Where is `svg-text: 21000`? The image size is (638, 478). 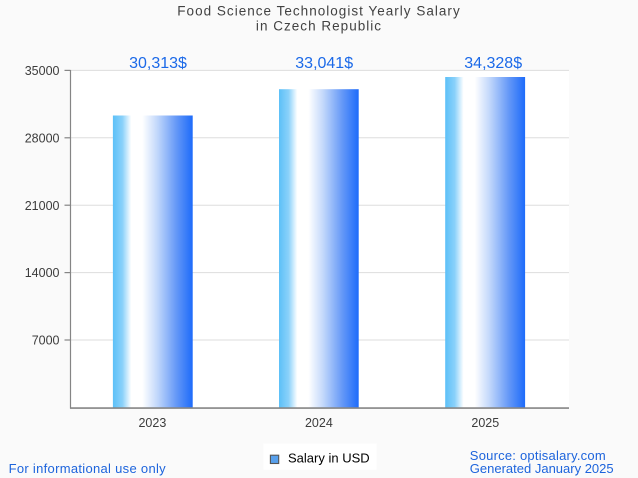 svg-text: 21000 is located at coordinates (42, 206).